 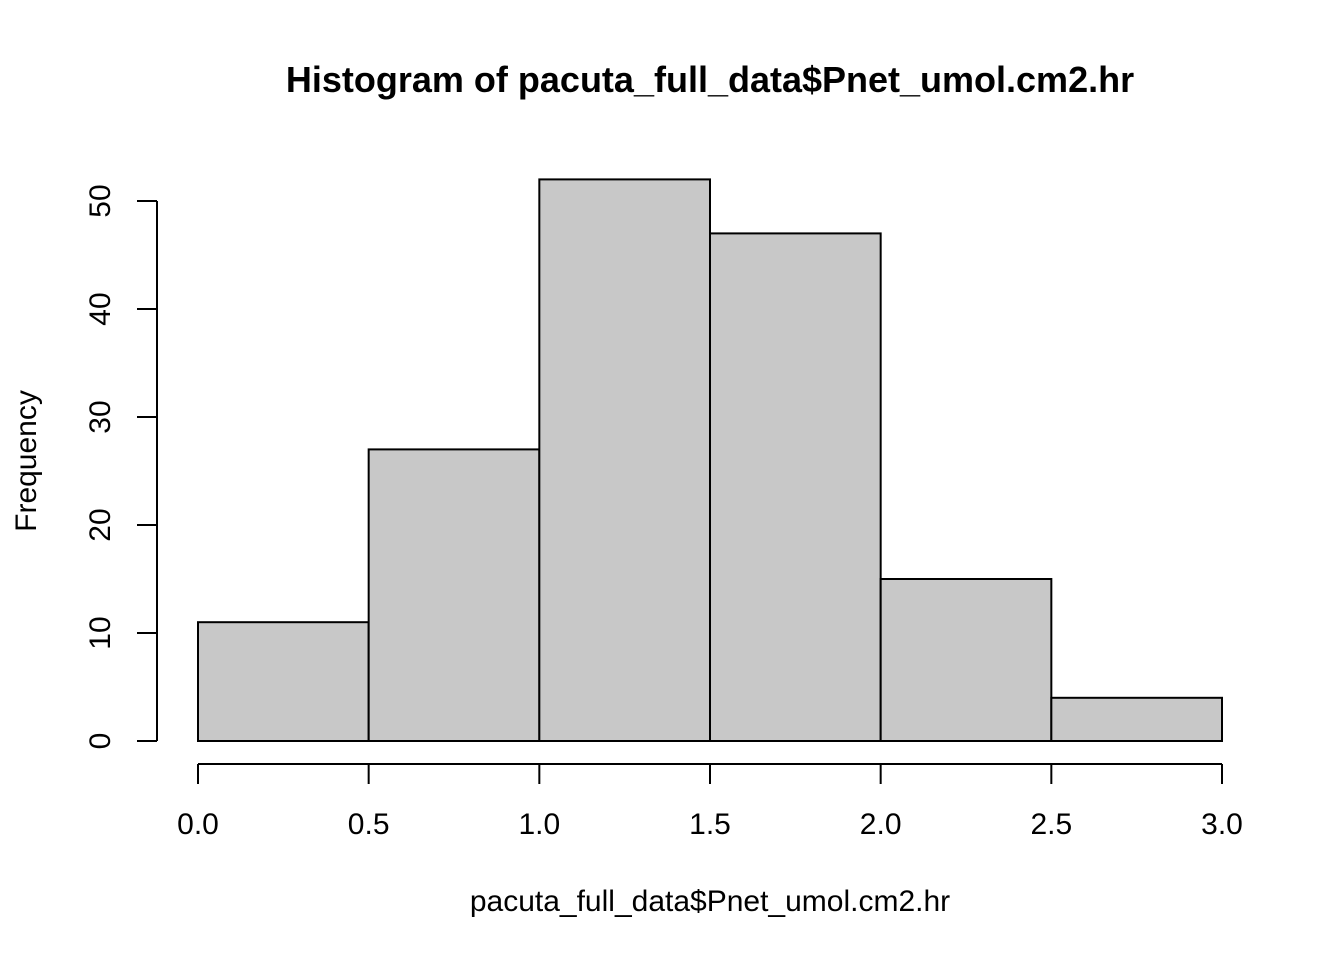 What do you see at coordinates (710, 802) in the screenshot?
I see `x-axis: 0.0 0.5 1.0 1.5 2.0 2.5 3.0` at bounding box center [710, 802].